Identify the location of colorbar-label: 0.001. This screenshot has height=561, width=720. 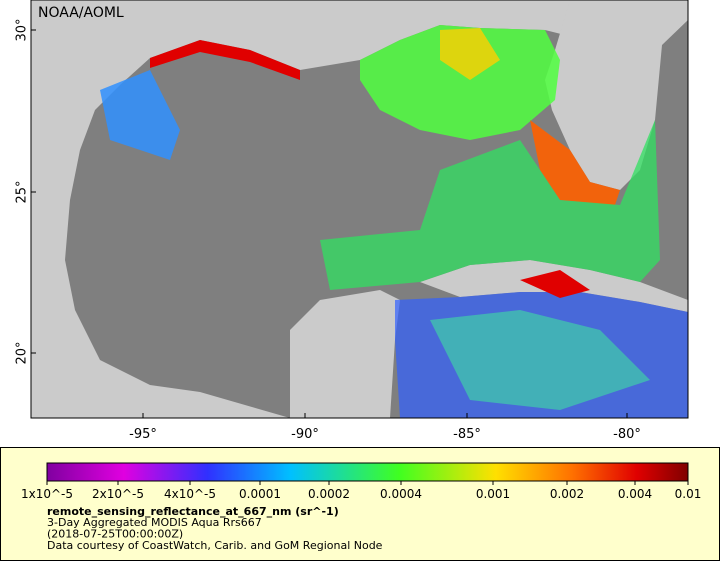
(493, 494).